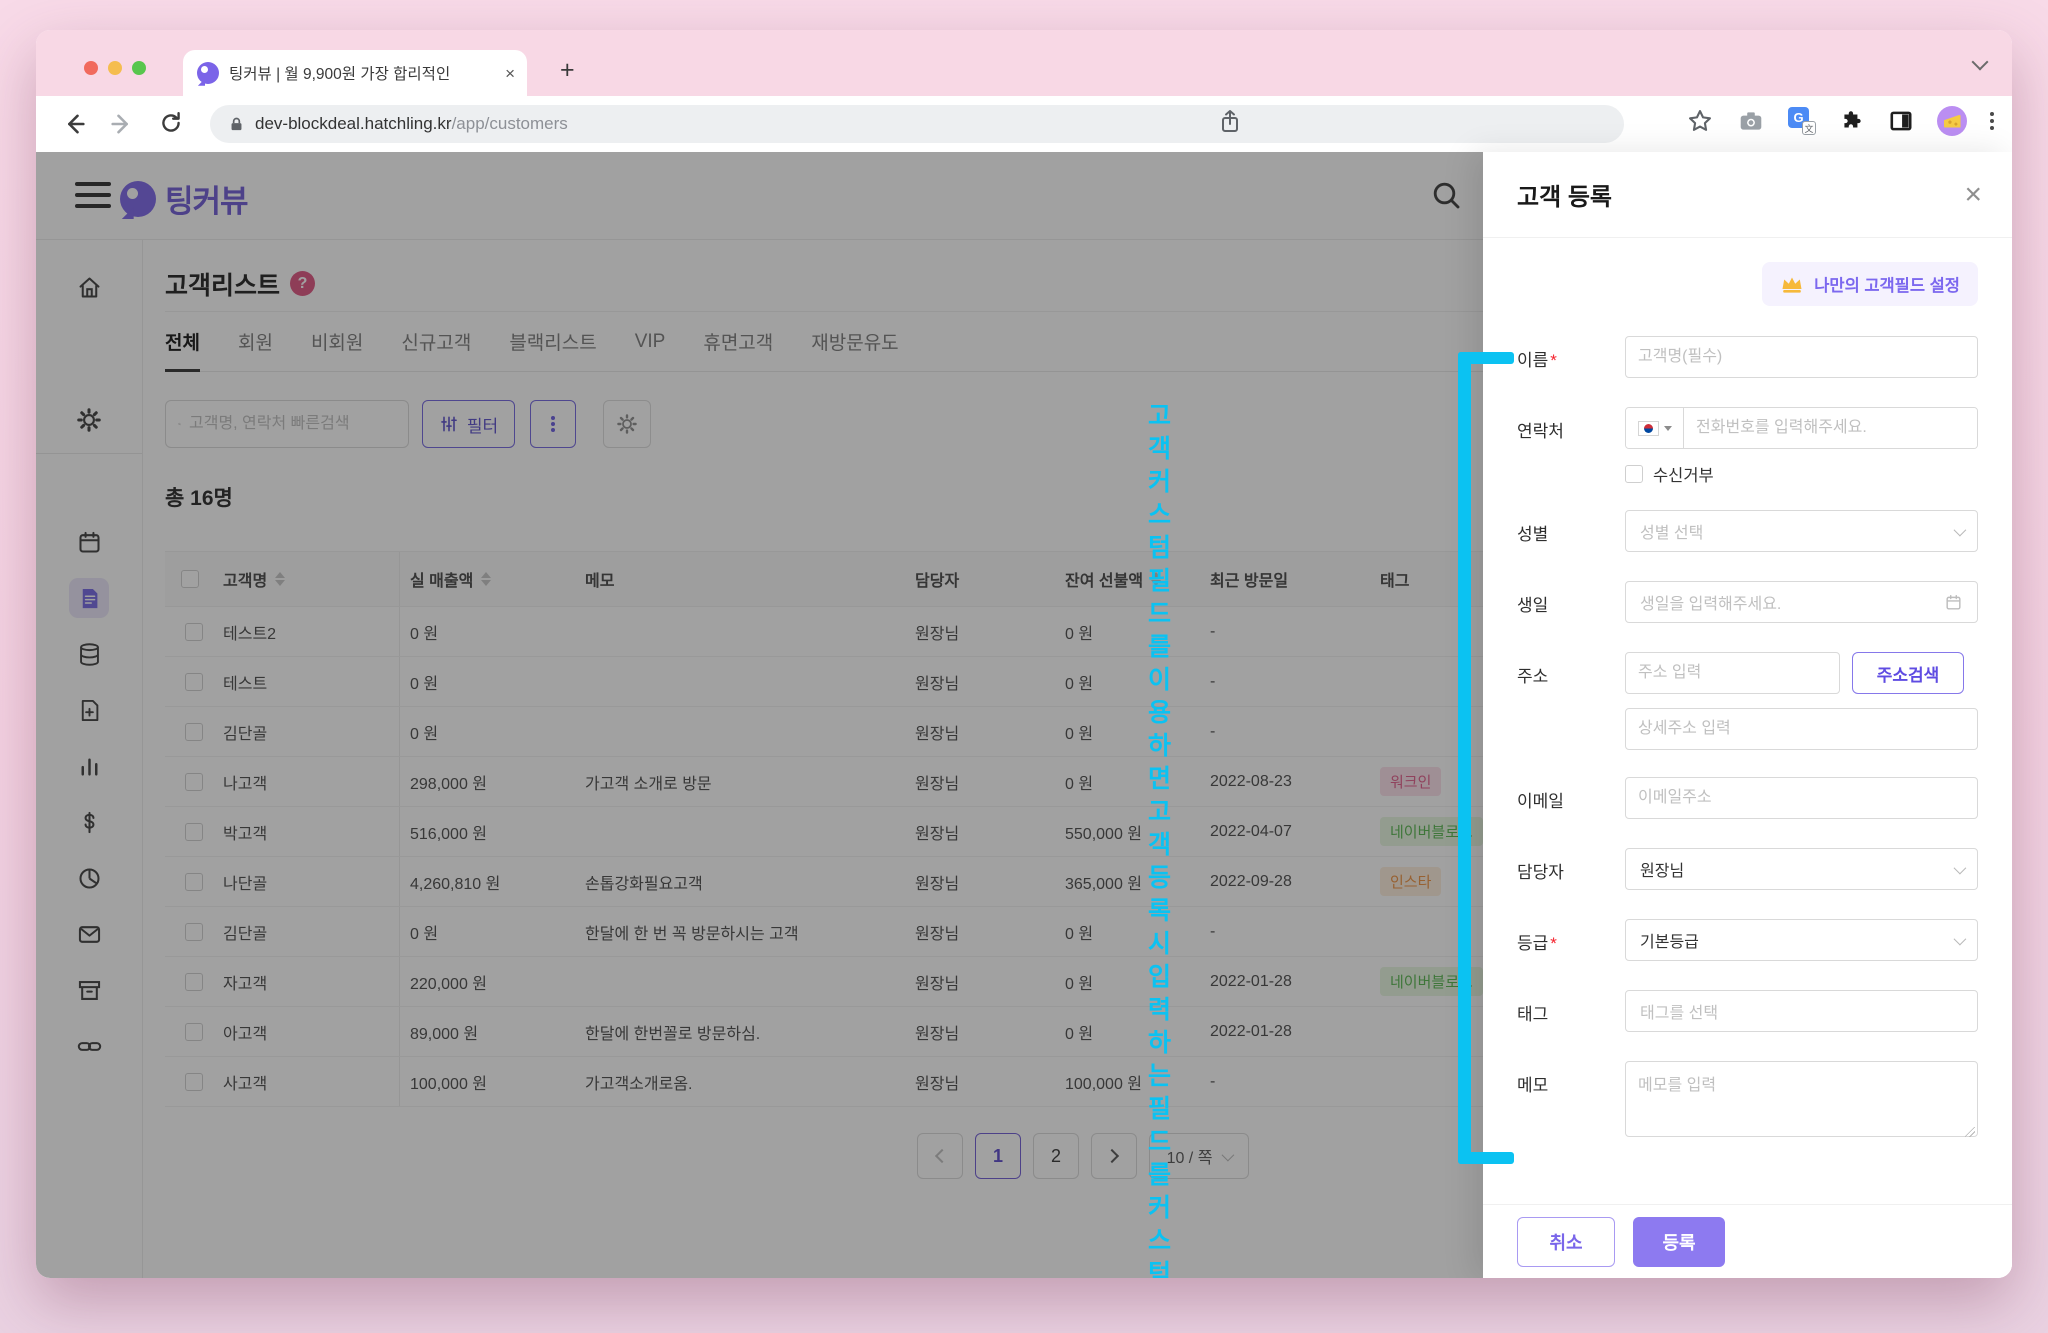  I want to click on tab-비회원: 비회원, so click(337, 343).